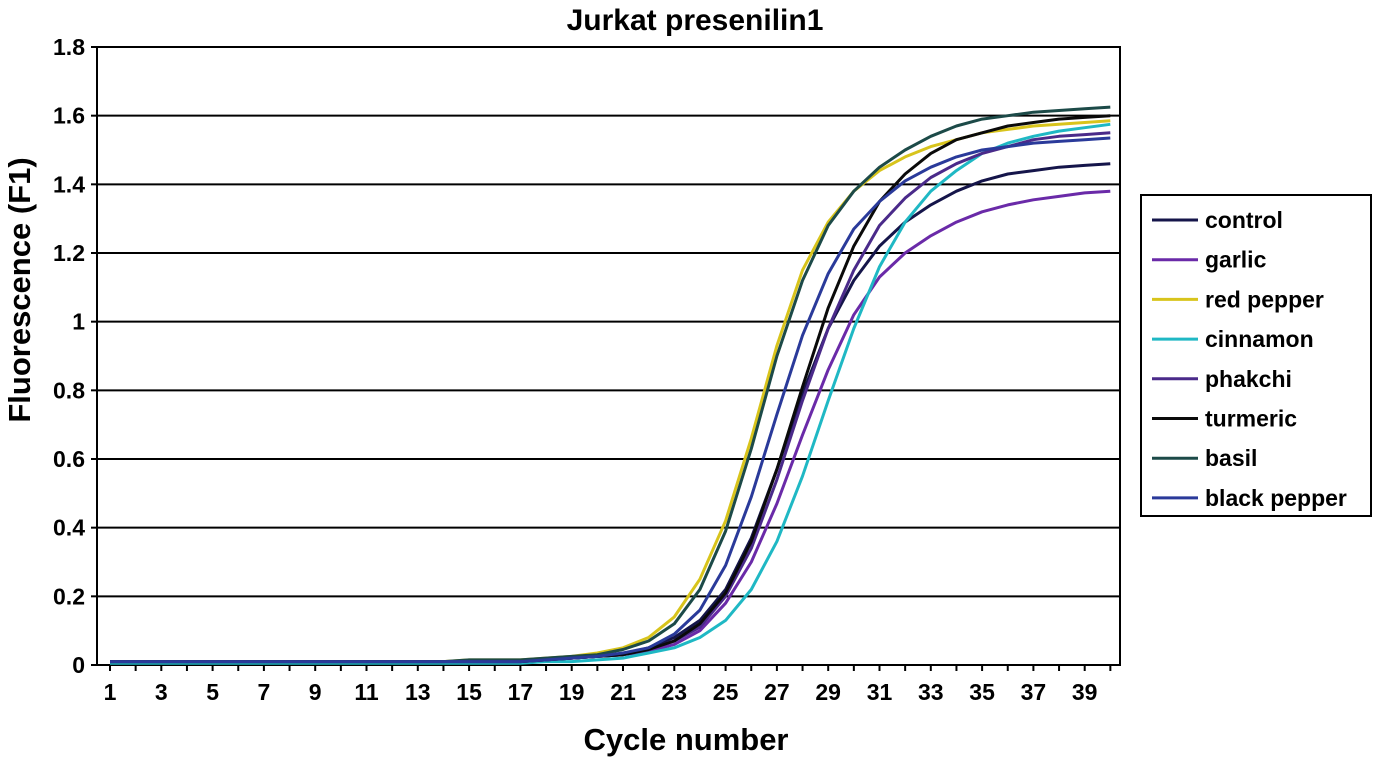  I want to click on x-axis-label: Cycle number, so click(685, 739).